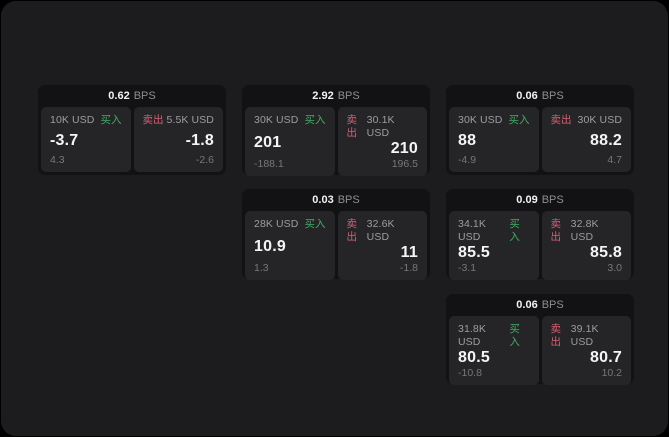  Describe the element at coordinates (404, 164) in the screenshot. I see `sell-sub-value: 196.5` at that location.